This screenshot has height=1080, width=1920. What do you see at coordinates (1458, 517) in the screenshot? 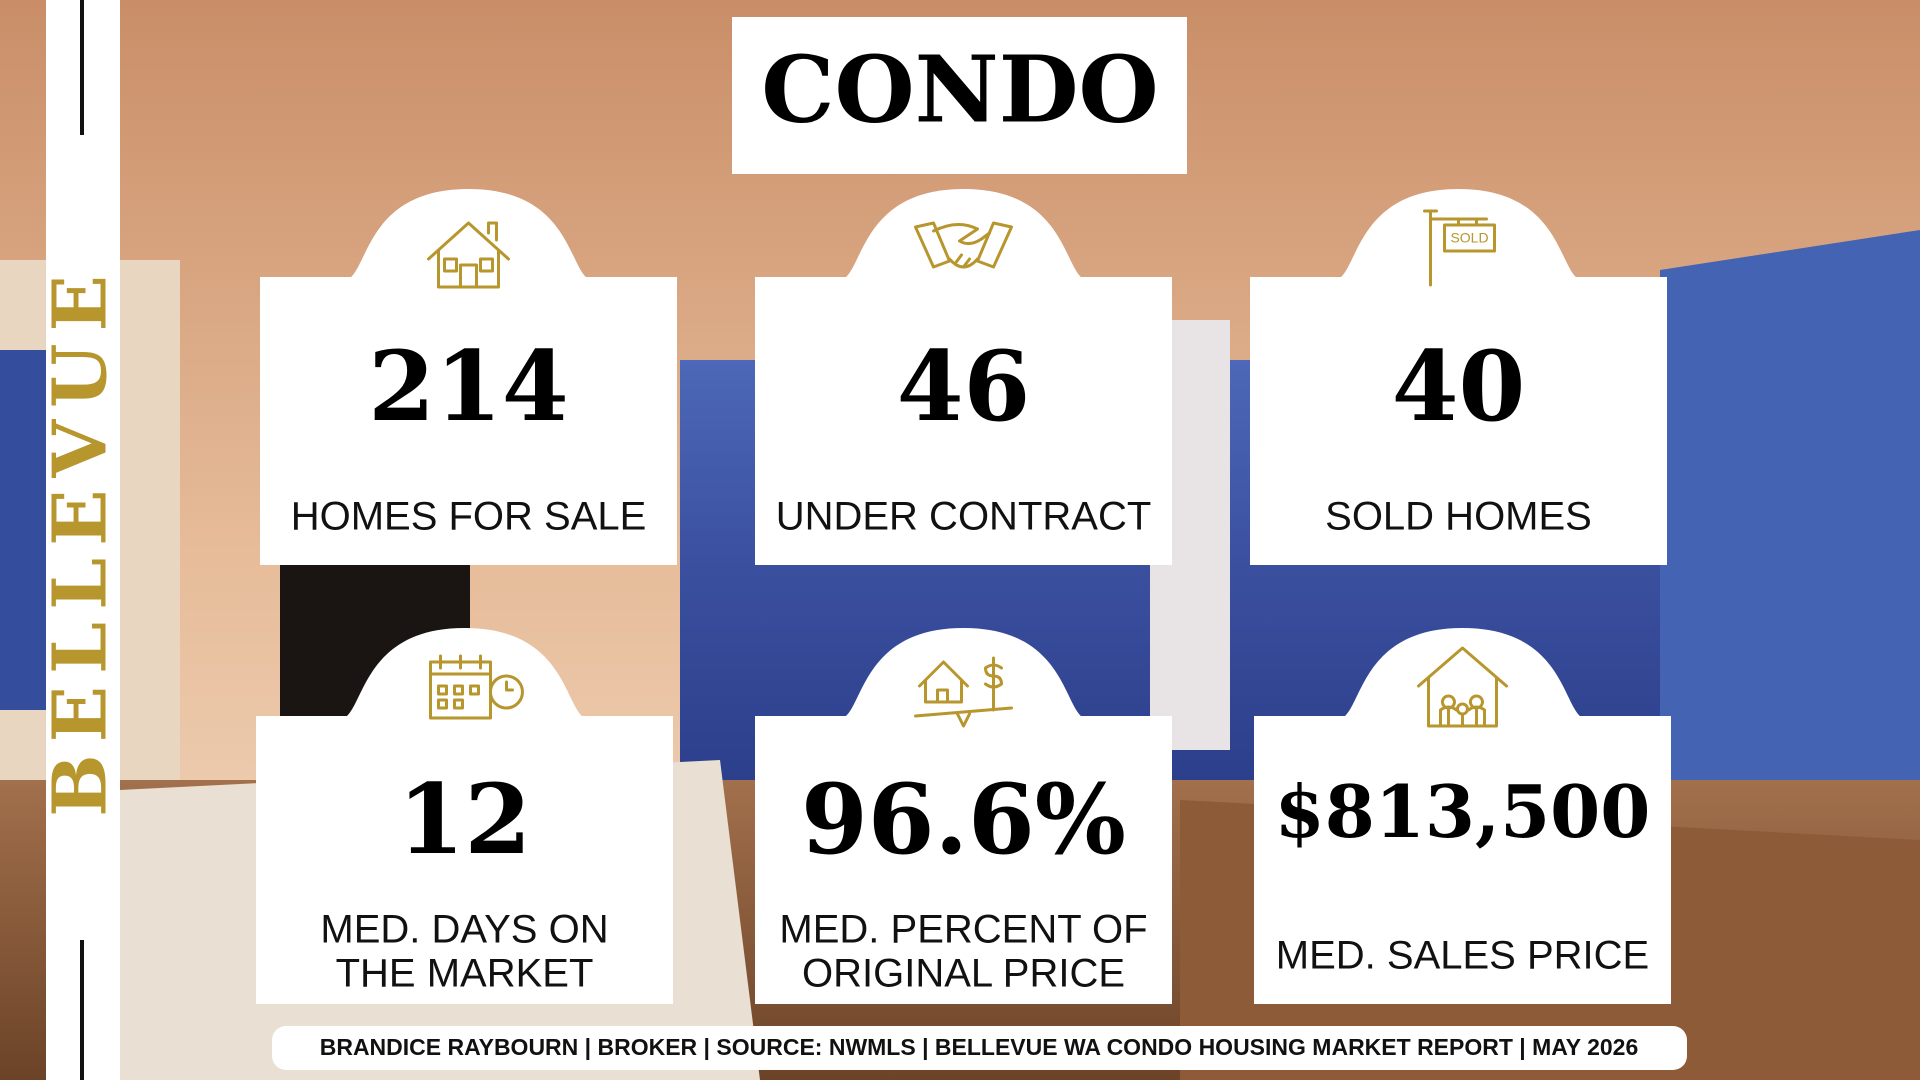
I see `card-label: SOLD HOMES` at bounding box center [1458, 517].